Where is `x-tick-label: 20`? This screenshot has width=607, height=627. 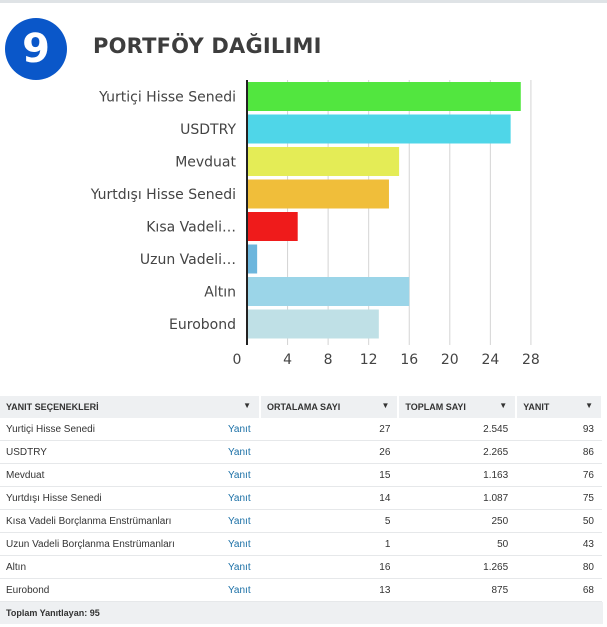
x-tick-label: 20 is located at coordinates (450, 360).